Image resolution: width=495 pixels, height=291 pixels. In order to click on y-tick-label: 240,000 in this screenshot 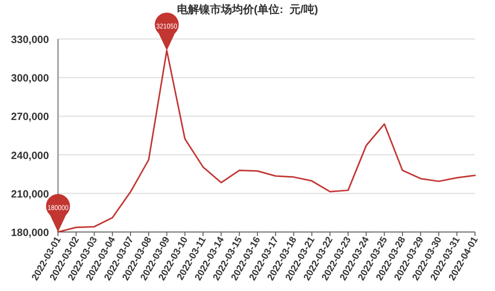, I will do `click(30, 156)`.